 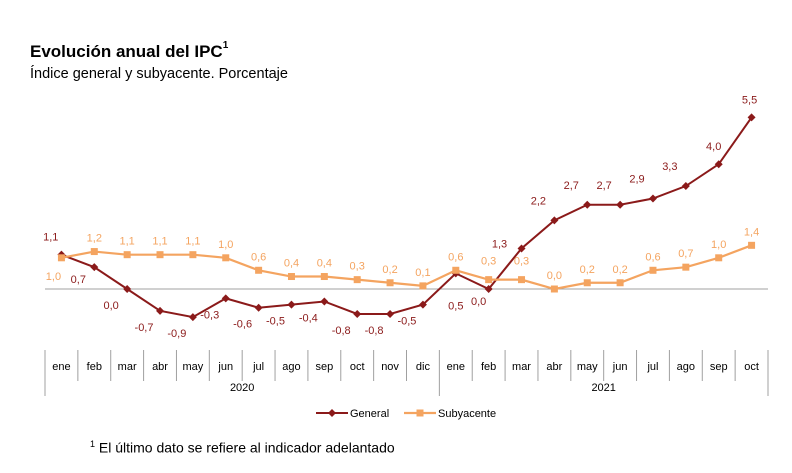 What do you see at coordinates (713, 147) in the screenshot?
I see `general-value-label: 4,0` at bounding box center [713, 147].